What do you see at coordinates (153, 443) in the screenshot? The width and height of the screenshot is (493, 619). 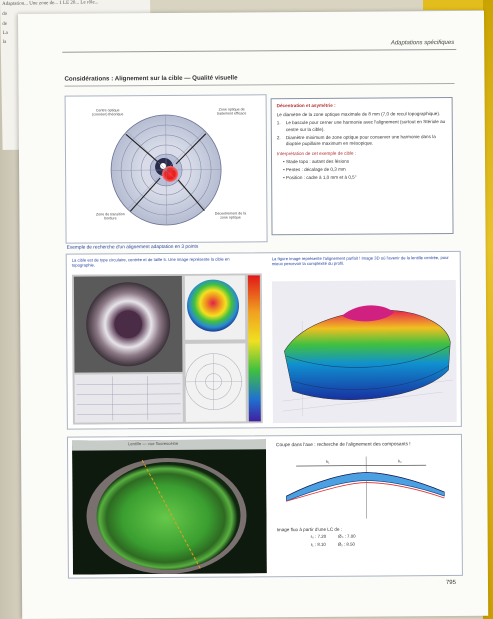 I see `photo-caption: Lentille — vue fluorescéine` at bounding box center [153, 443].